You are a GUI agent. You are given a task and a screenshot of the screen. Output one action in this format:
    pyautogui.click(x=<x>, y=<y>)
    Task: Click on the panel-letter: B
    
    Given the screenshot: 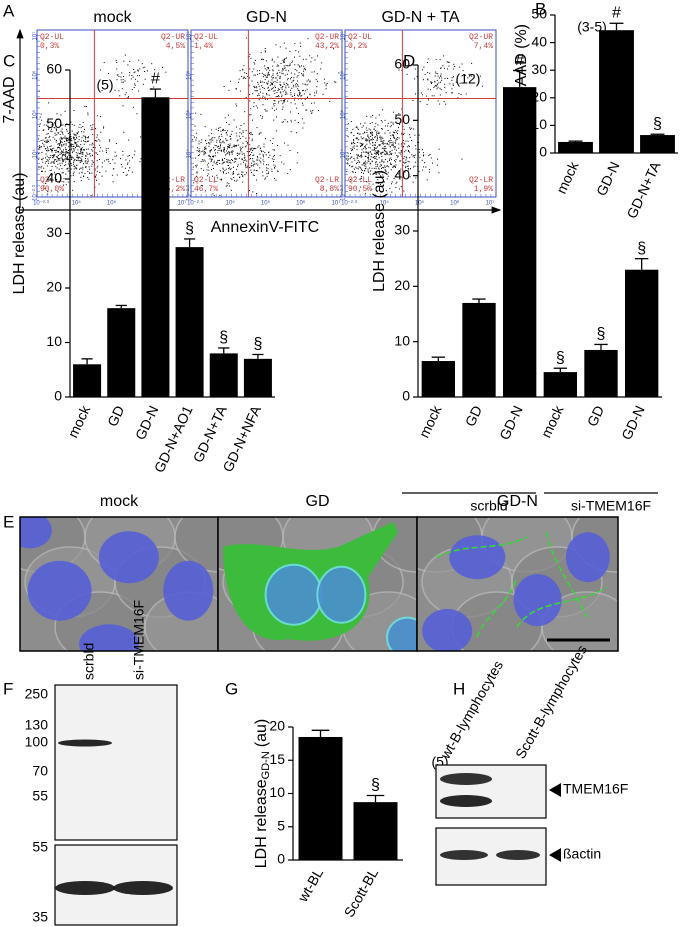 What is the action you would take?
    pyautogui.click(x=540, y=9)
    